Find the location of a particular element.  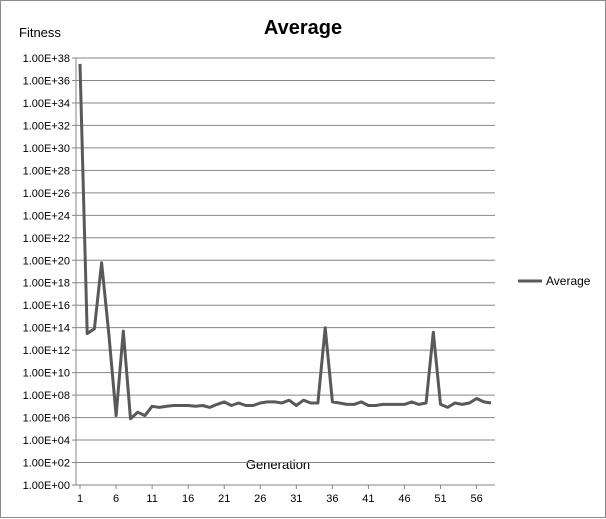

x-tick-label: 11 is located at coordinates (151, 499).